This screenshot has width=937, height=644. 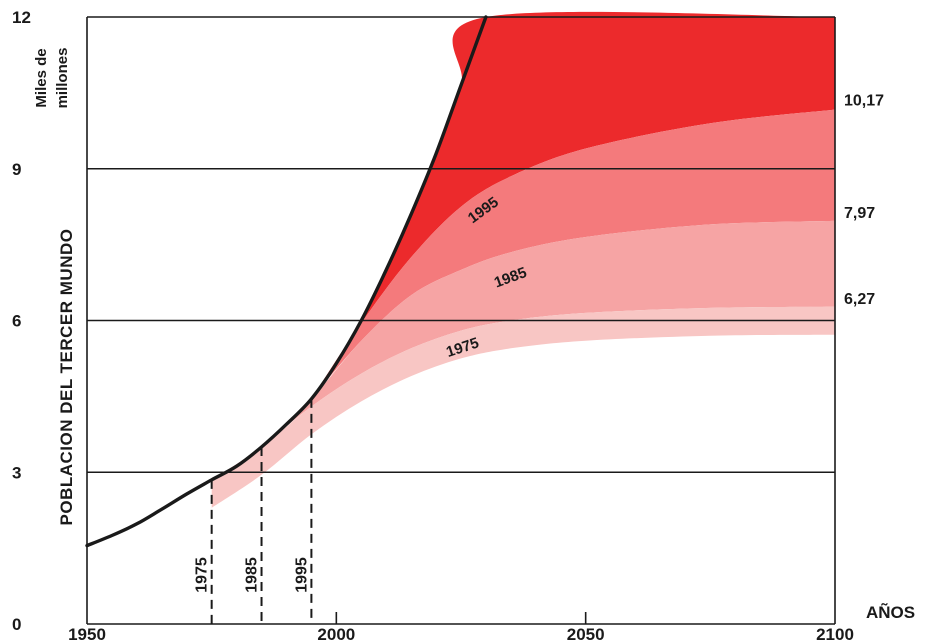 What do you see at coordinates (586, 634) in the screenshot?
I see `x-tick-label-2050: 2050` at bounding box center [586, 634].